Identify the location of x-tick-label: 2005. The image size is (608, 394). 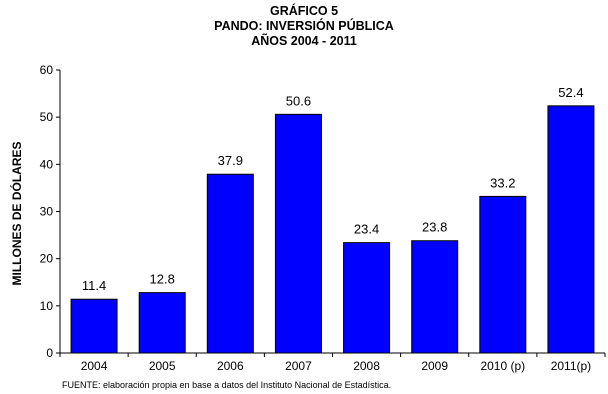
(162, 366).